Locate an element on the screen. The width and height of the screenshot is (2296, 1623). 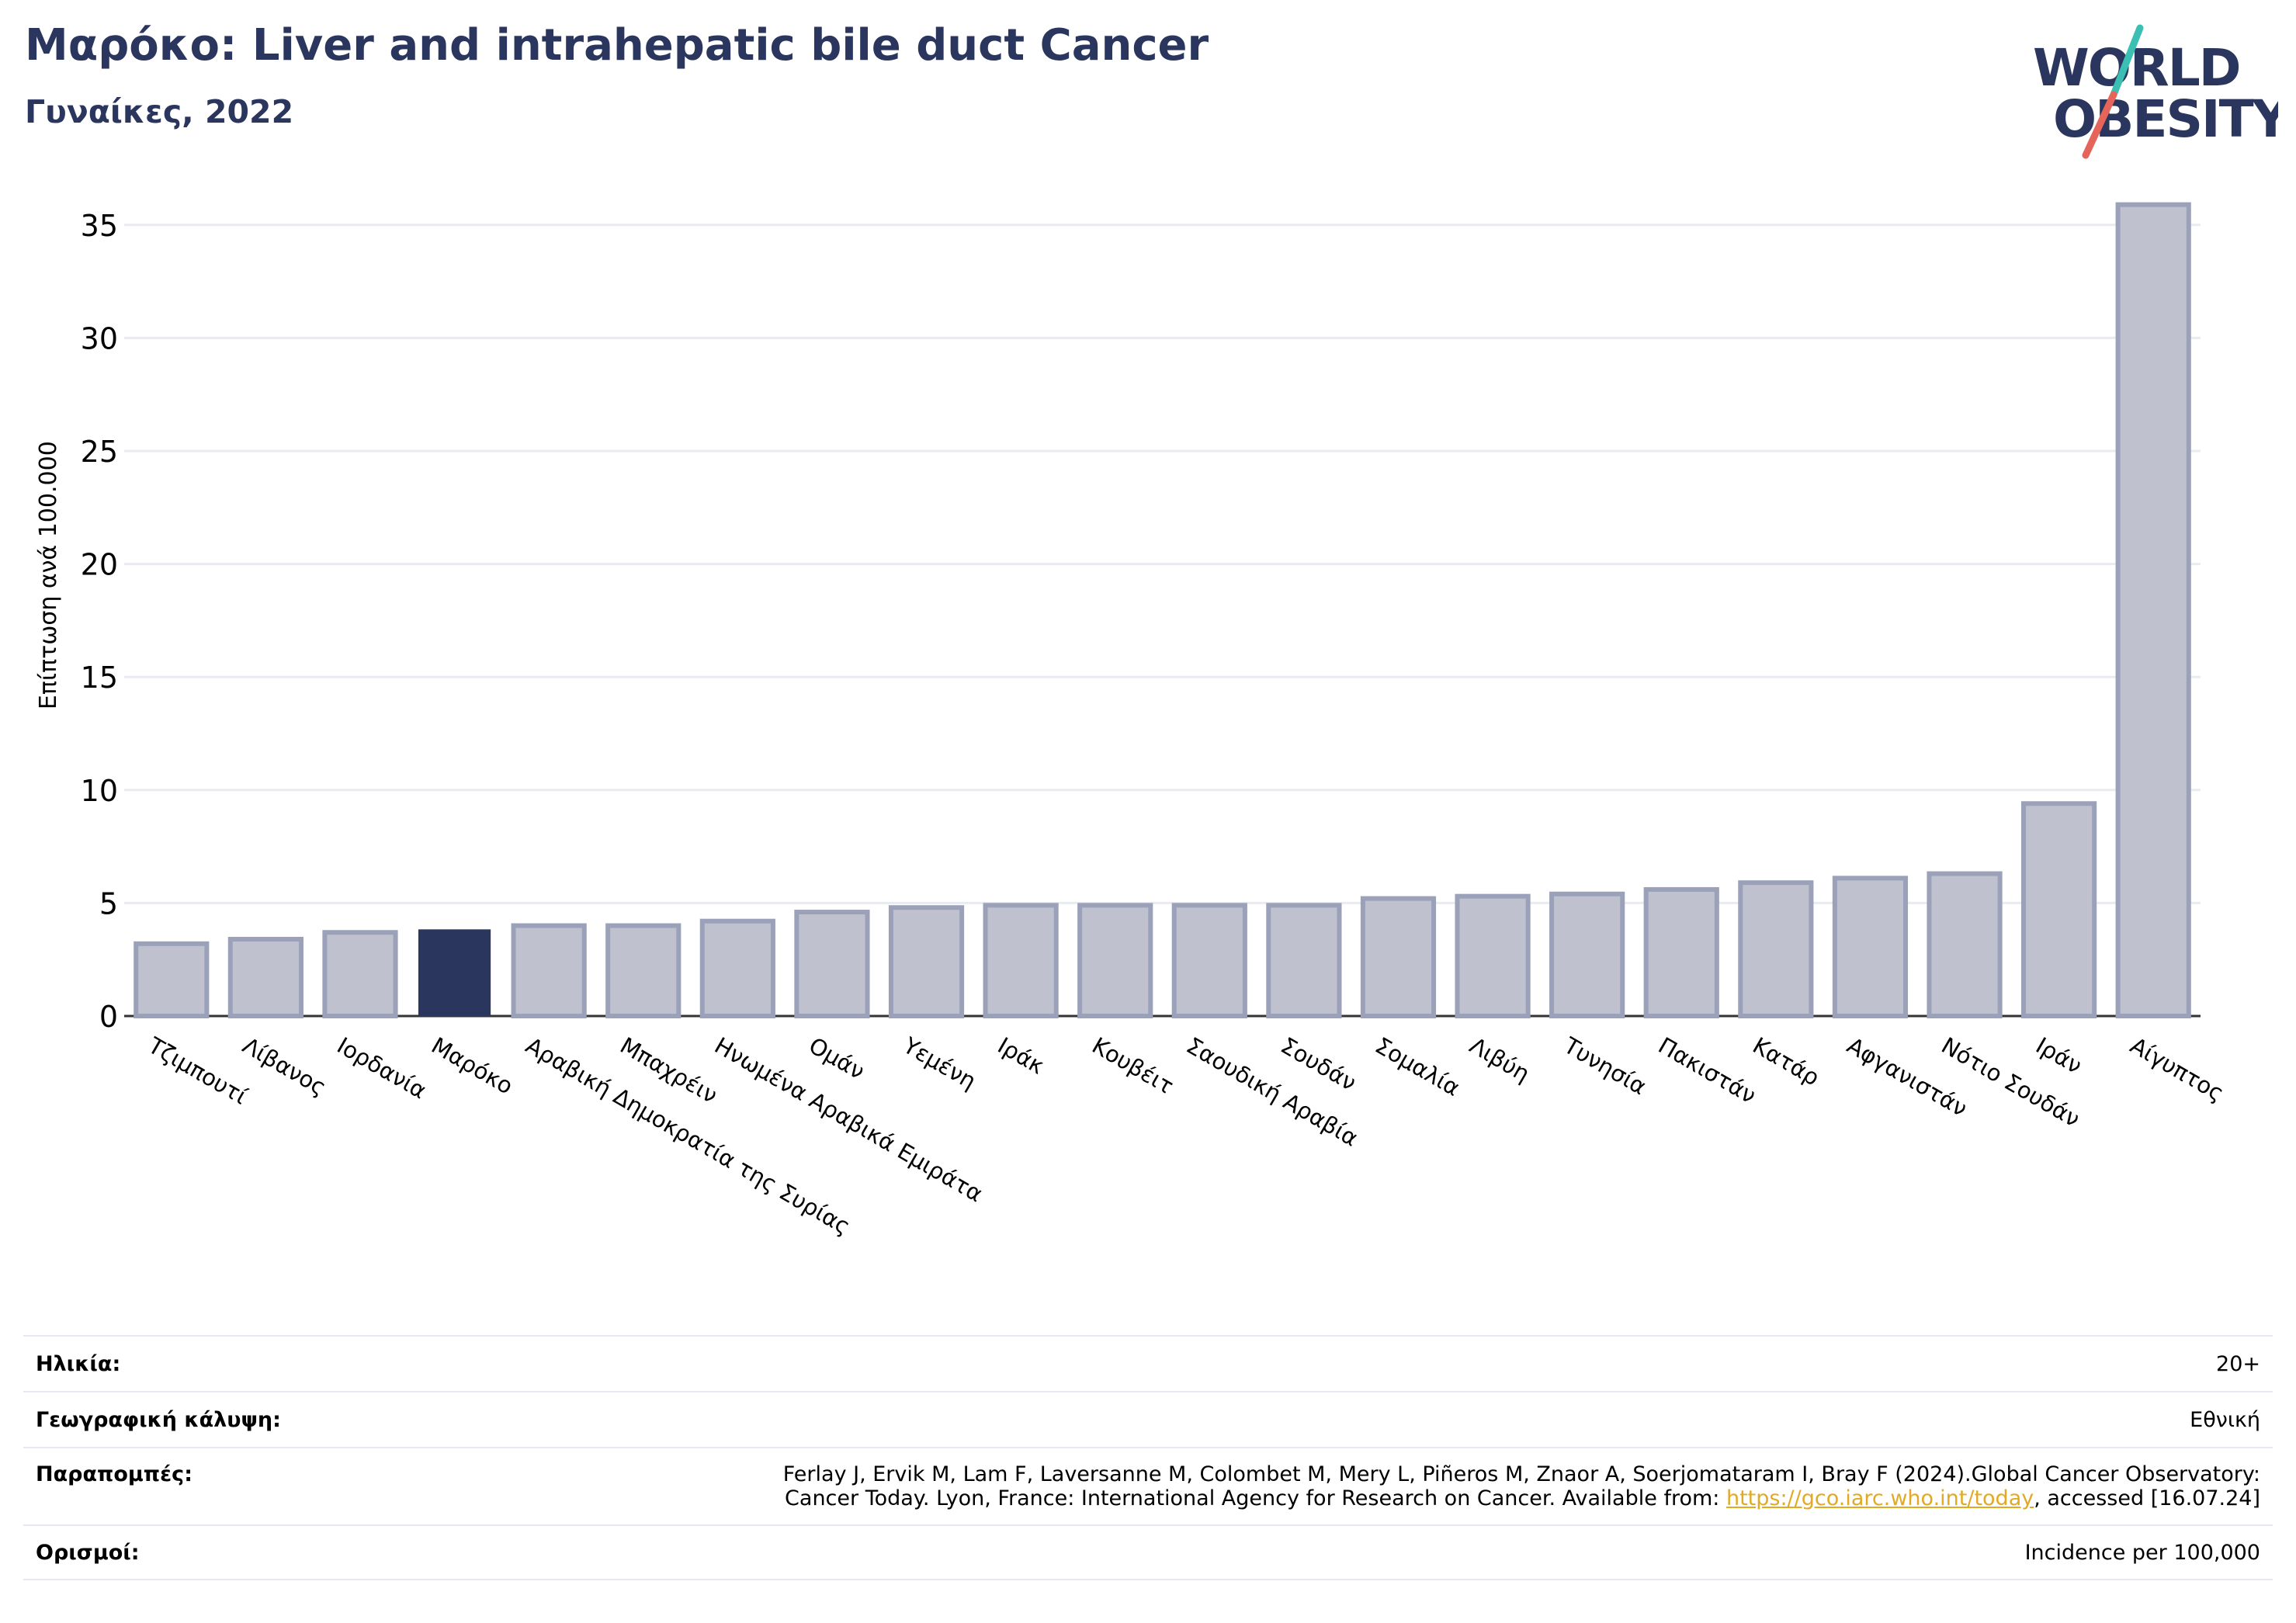
y-tick-label: 10 is located at coordinates (99, 791).